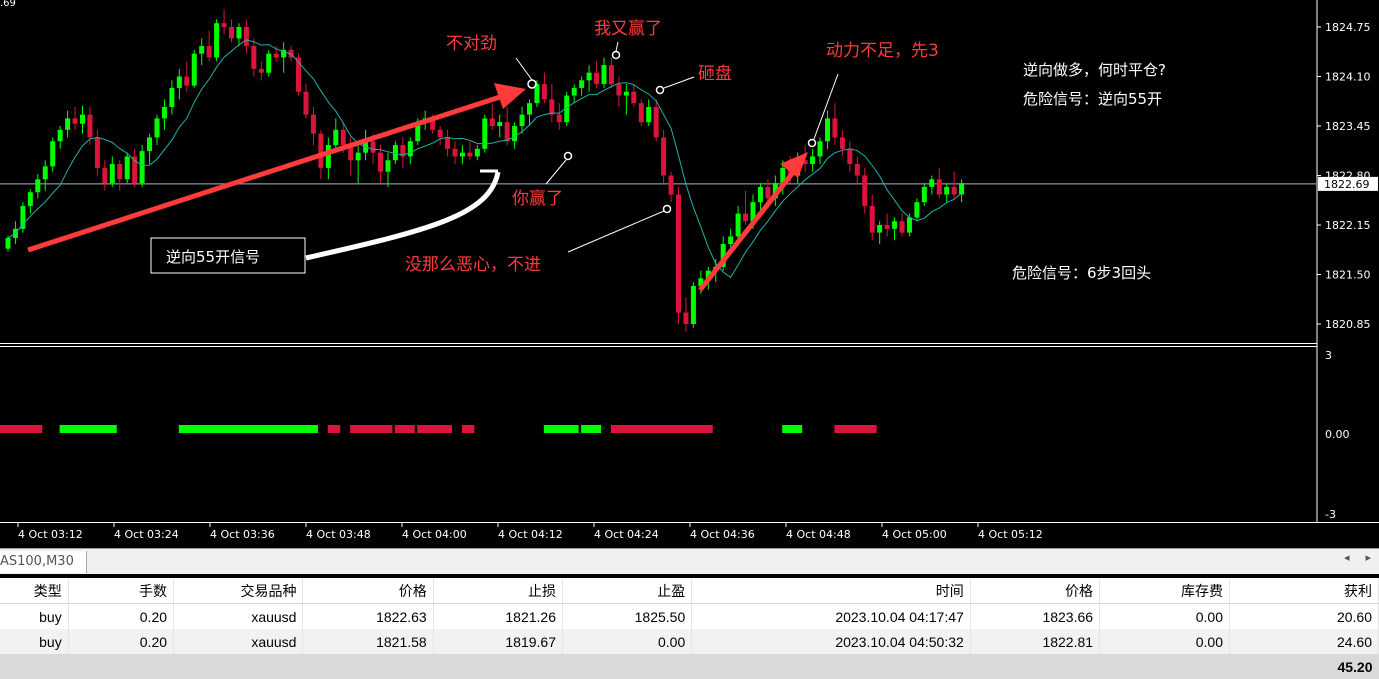 Image resolution: width=1379 pixels, height=679 pixels. Describe the element at coordinates (121, 591) in the screenshot. I see `col-lots: 手数` at that location.